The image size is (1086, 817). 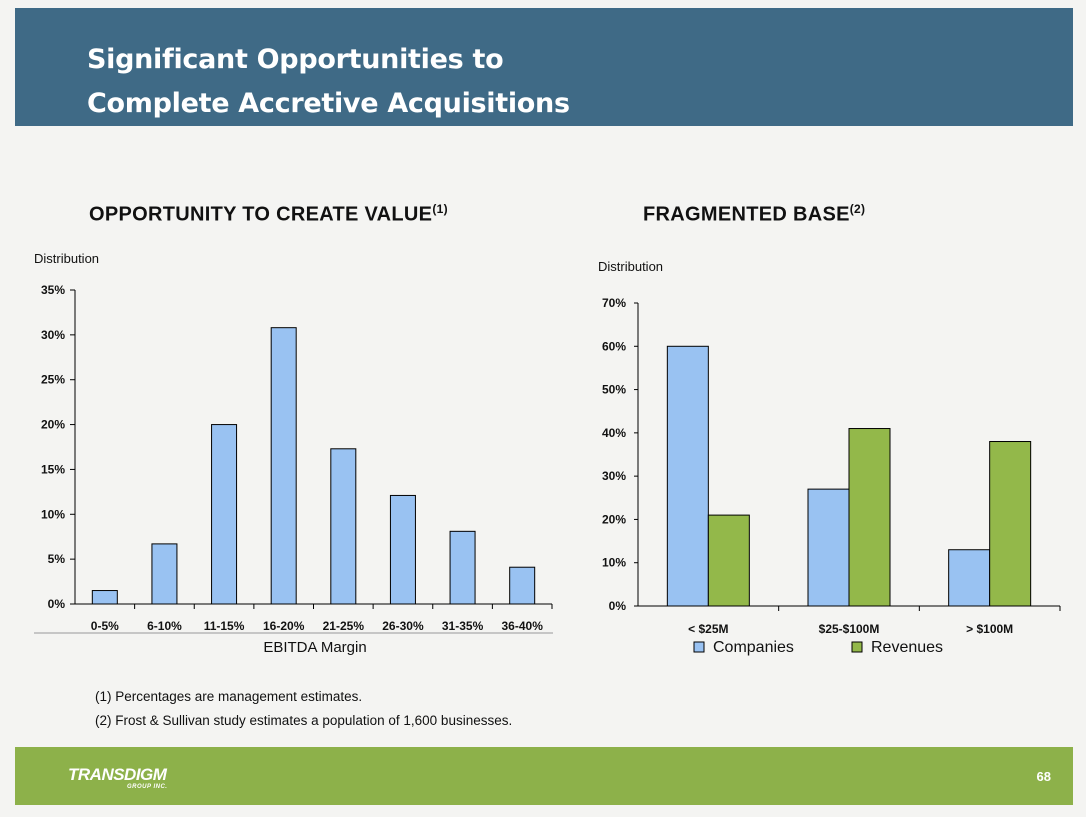 What do you see at coordinates (614, 476) in the screenshot?
I see `chart2-y-tick-label: 30%` at bounding box center [614, 476].